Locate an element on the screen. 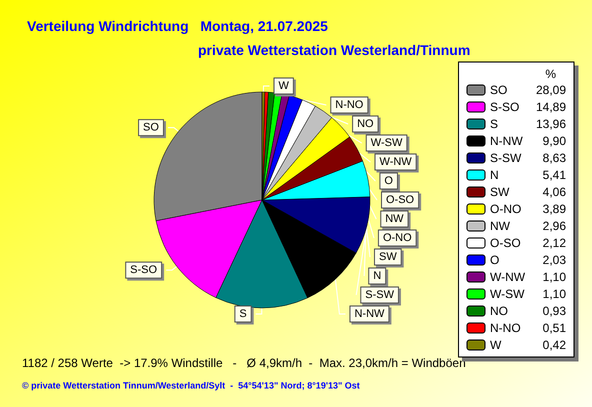  data-label: 0,93 is located at coordinates (554, 311).